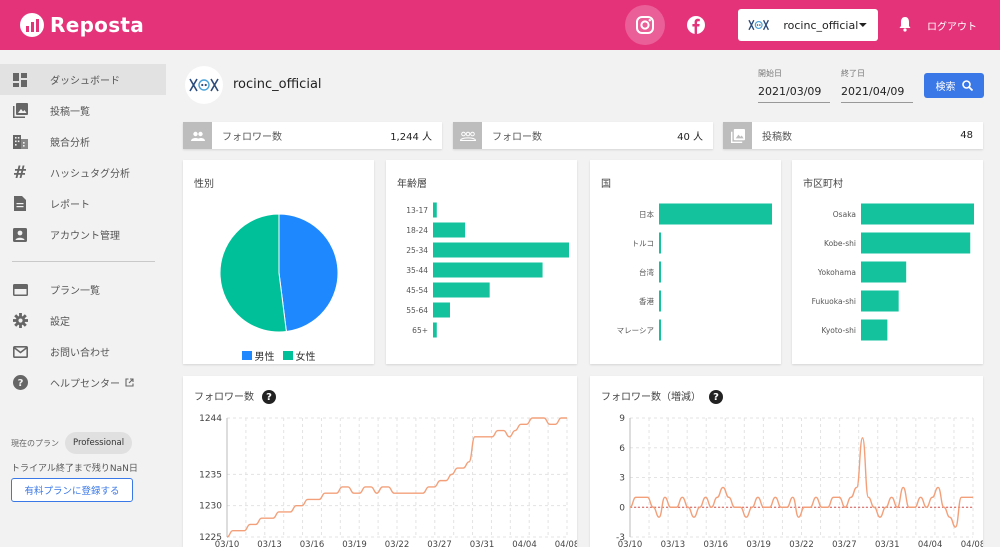 The height and width of the screenshot is (547, 1000). Describe the element at coordinates (646, 301) in the screenshot. I see `tick-label: 香港` at that location.